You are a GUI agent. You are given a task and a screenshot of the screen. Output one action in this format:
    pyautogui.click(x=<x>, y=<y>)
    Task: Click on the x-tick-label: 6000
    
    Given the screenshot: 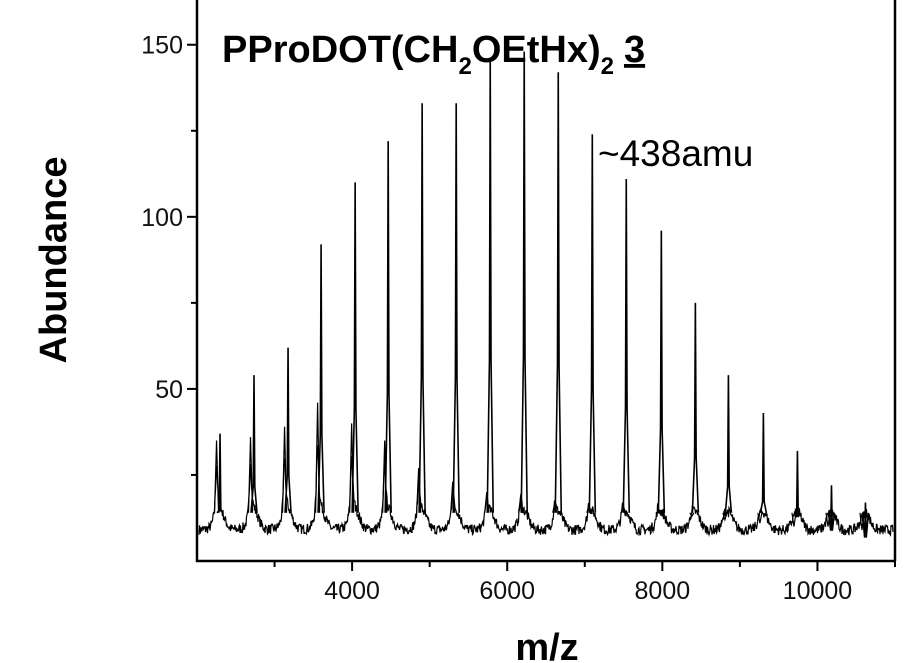 What is the action you would take?
    pyautogui.click(x=507, y=591)
    